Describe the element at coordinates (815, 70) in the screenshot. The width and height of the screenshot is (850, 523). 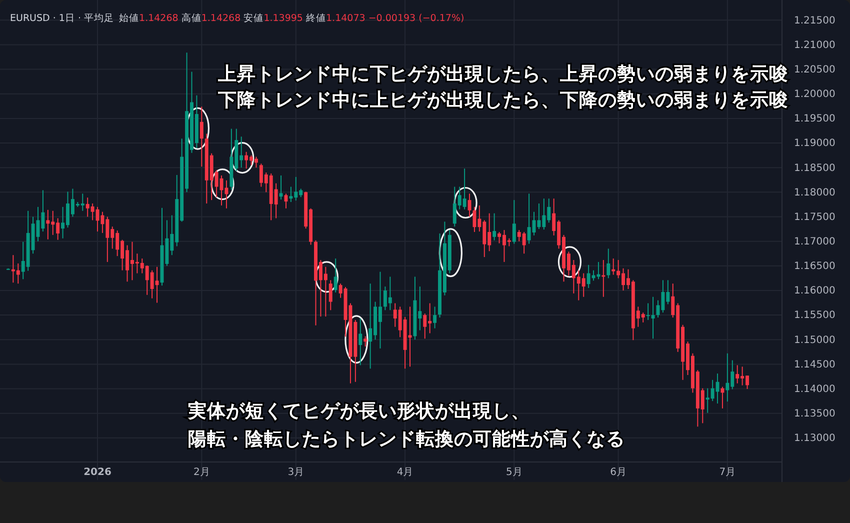
I see `y-tick-label: 1.20500` at that location.